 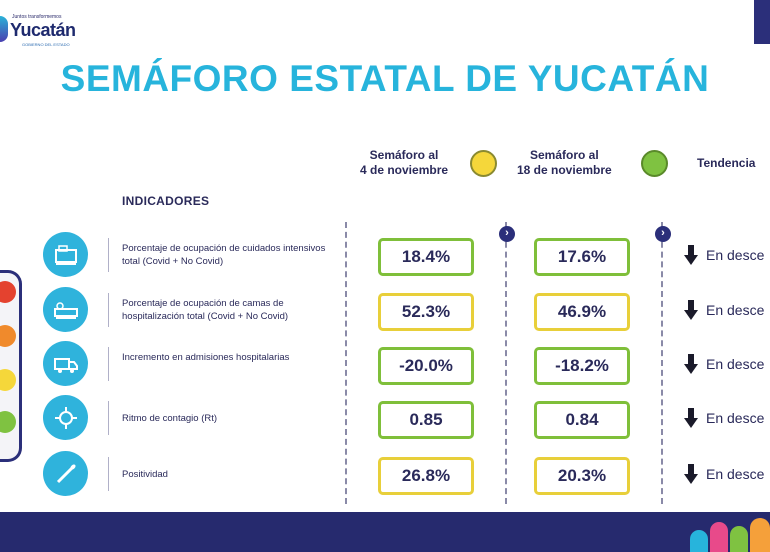 I want to click on footer-bar, so click(x=385, y=532).